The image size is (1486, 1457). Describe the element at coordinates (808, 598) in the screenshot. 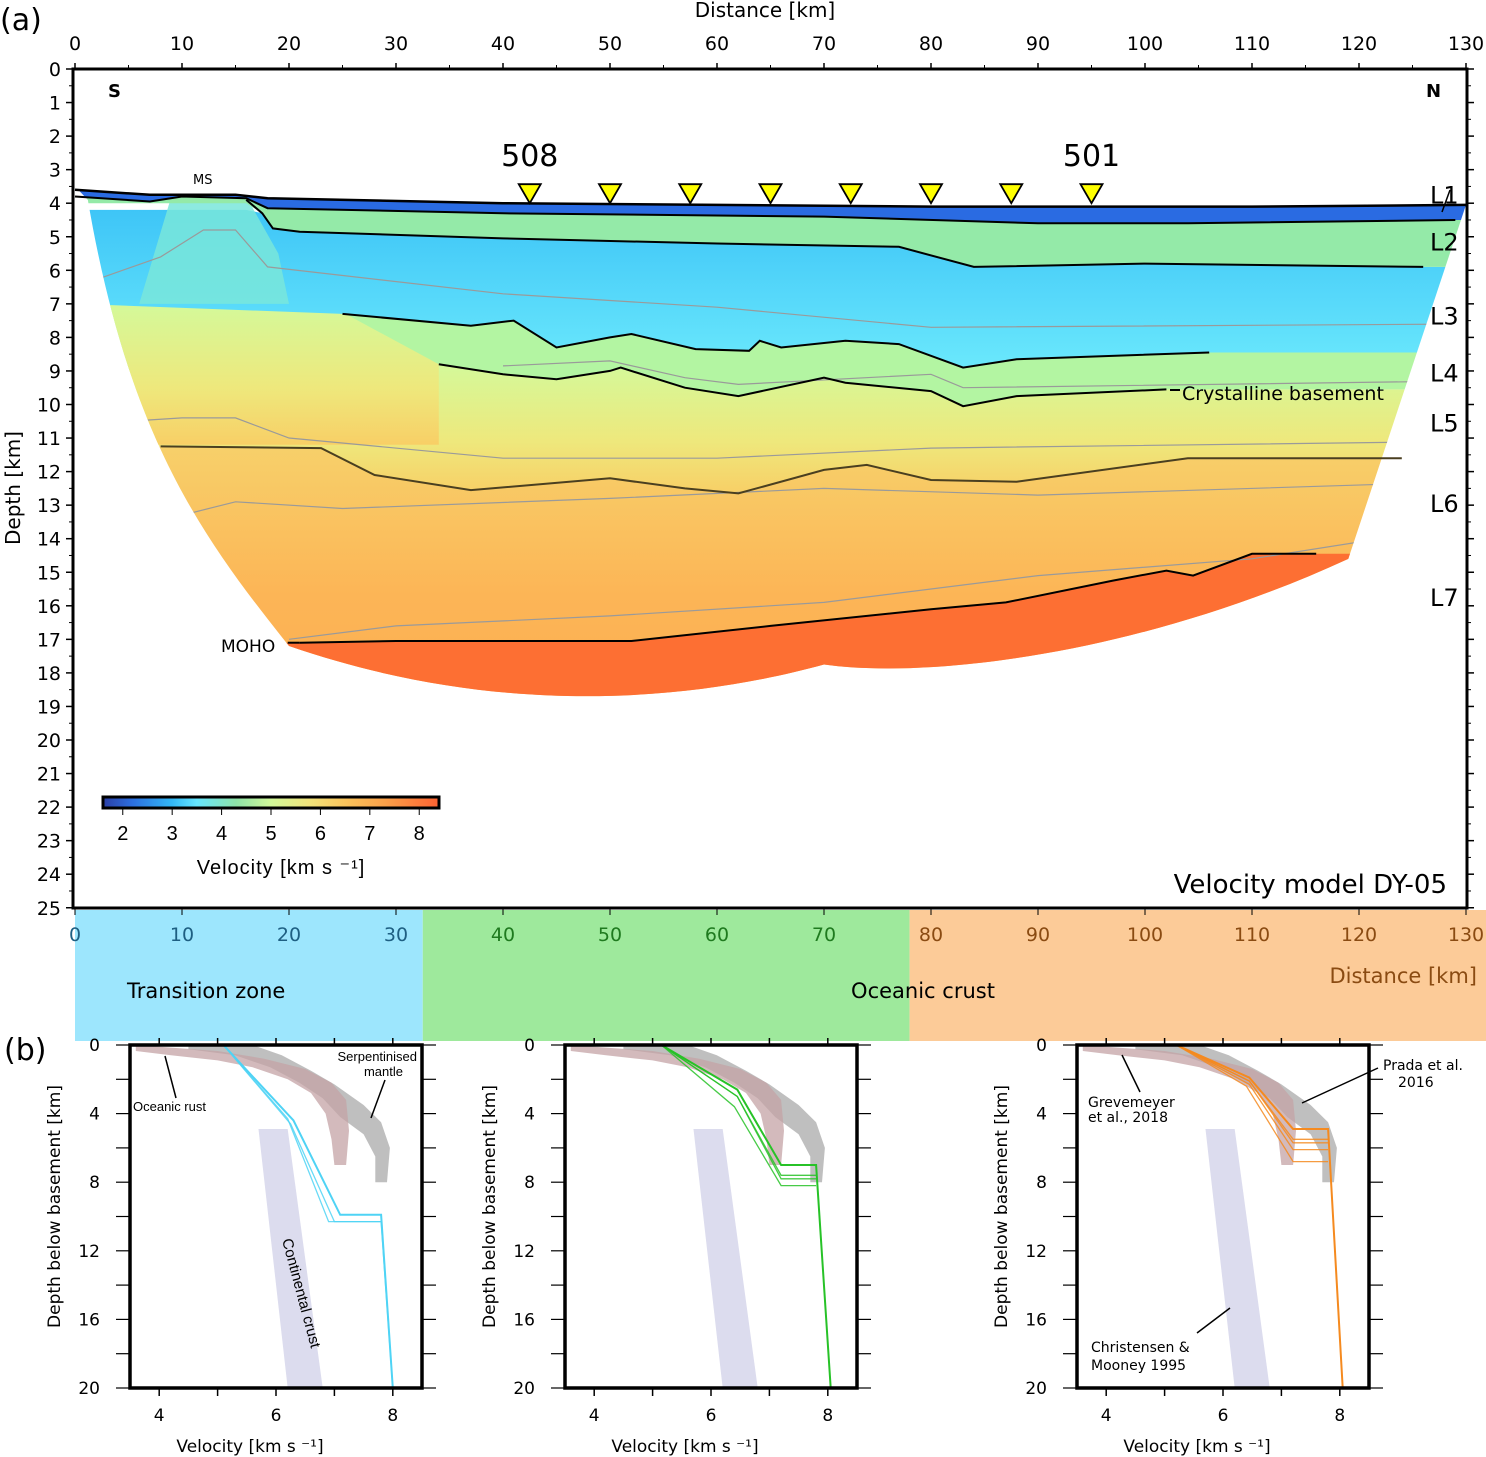

I see `interface-moho` at that location.